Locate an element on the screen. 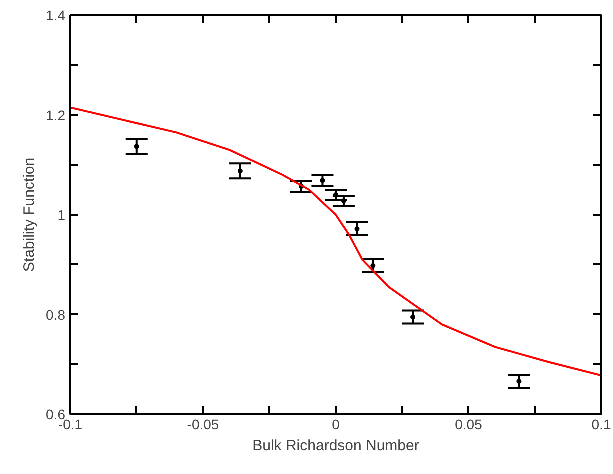 Image resolution: width=613 pixels, height=474 pixels. y-tick-label: 0.8 is located at coordinates (56, 314).